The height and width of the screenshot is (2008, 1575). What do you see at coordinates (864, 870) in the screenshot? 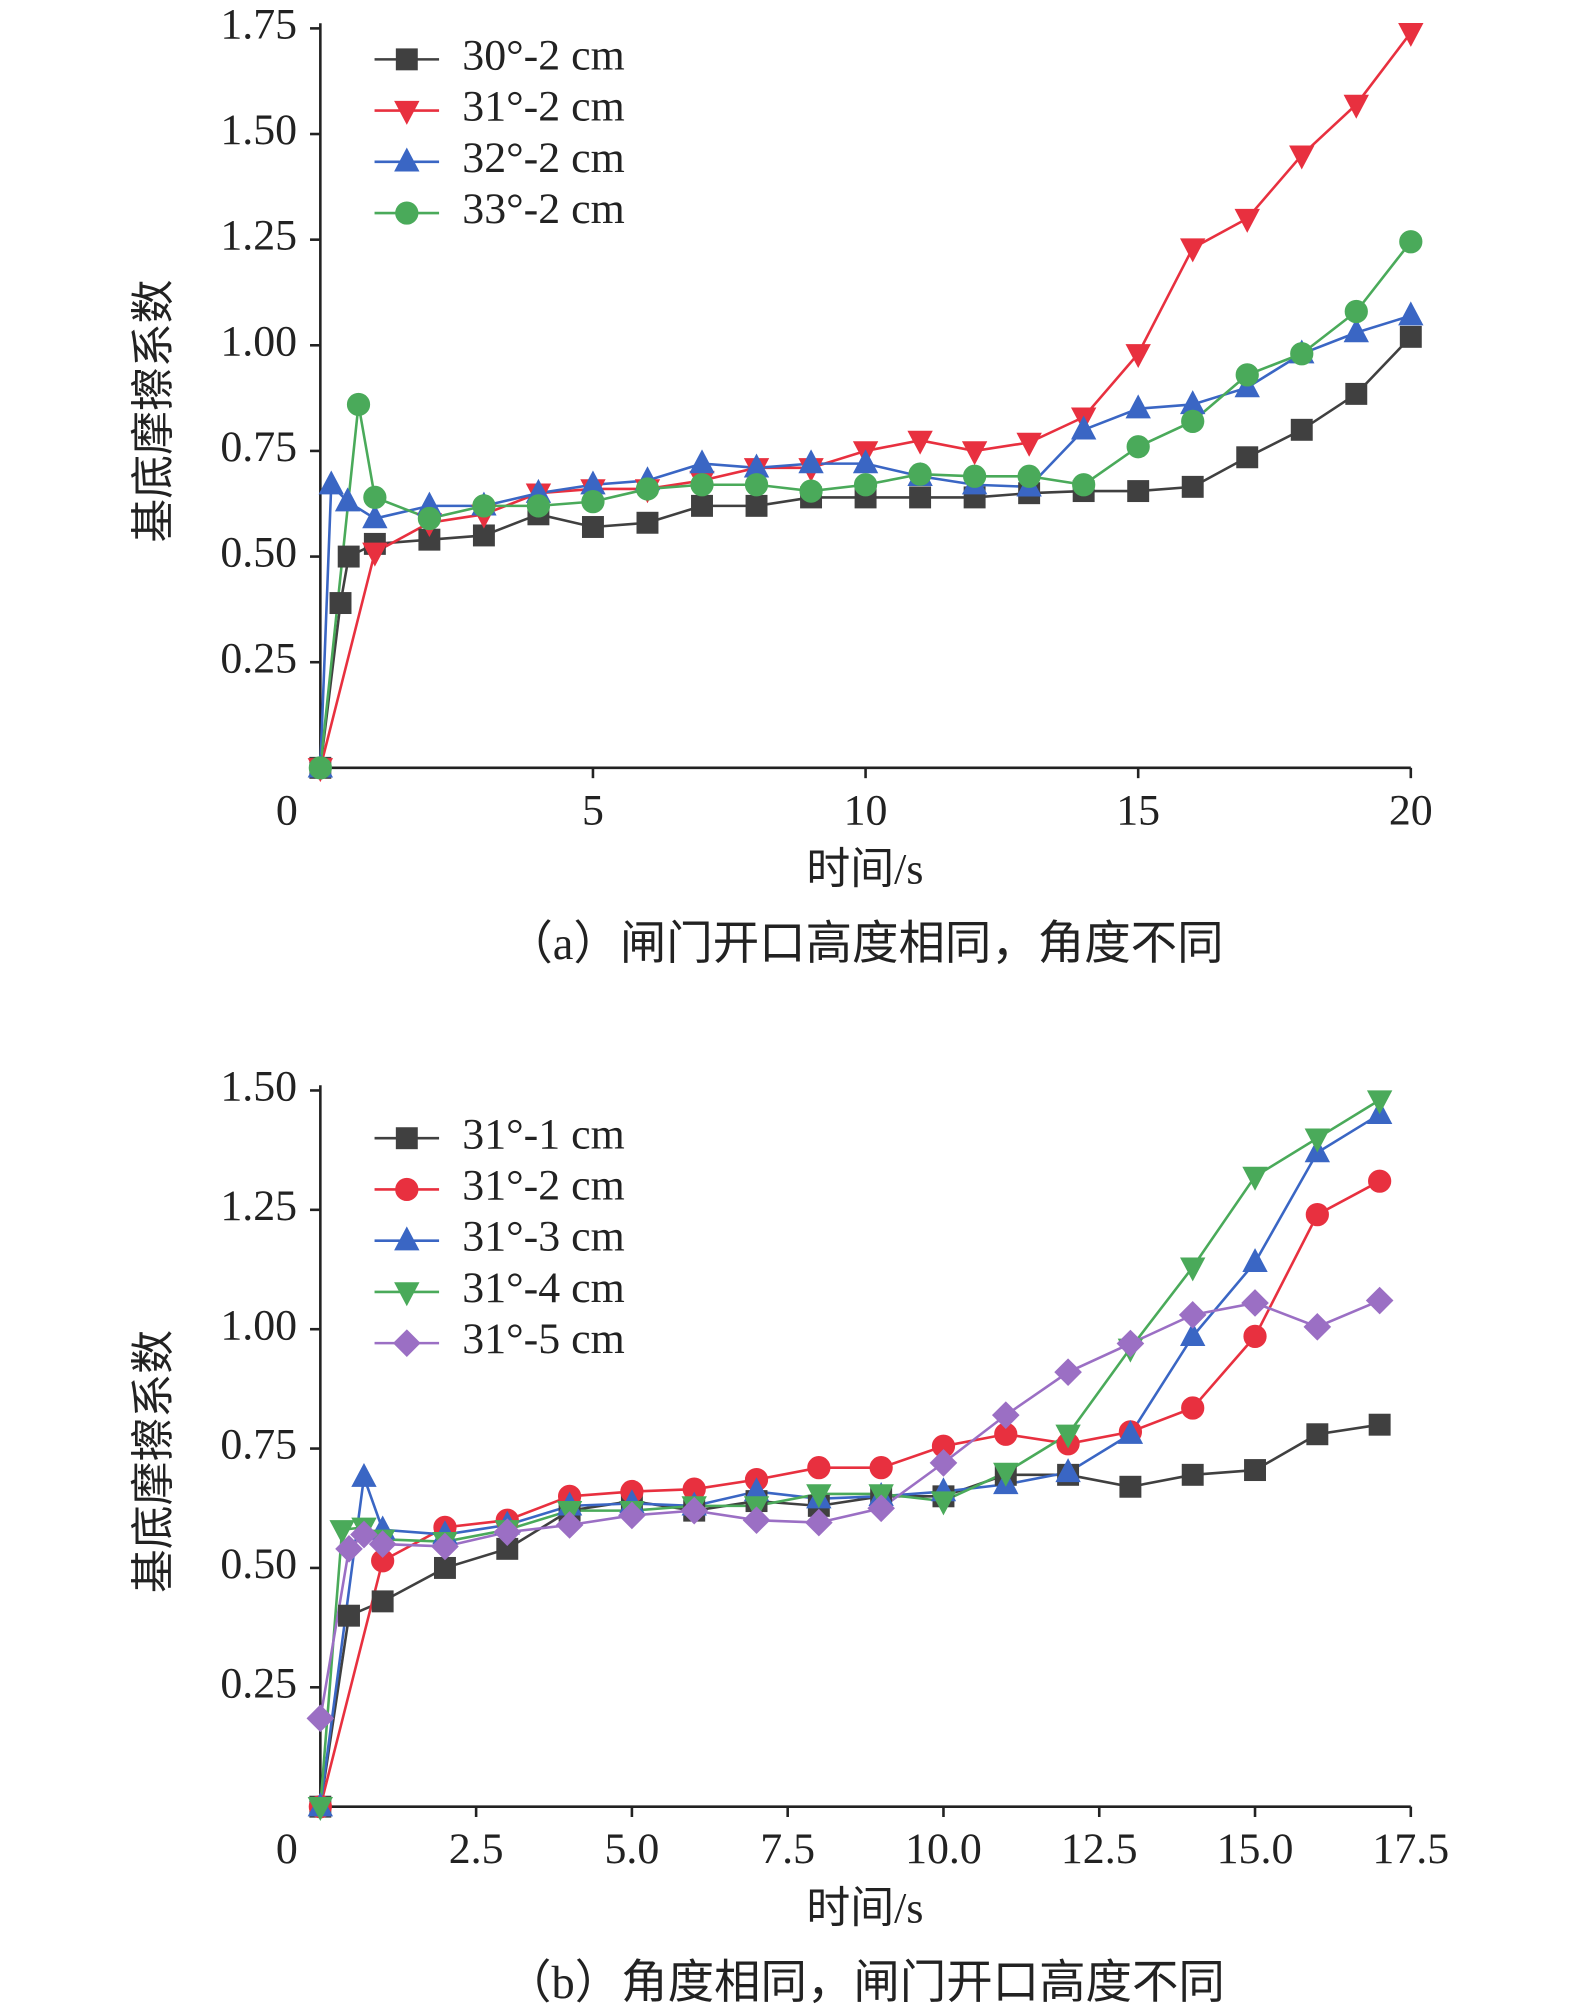
I see `x-axis-label: 时间/s` at bounding box center [864, 870].